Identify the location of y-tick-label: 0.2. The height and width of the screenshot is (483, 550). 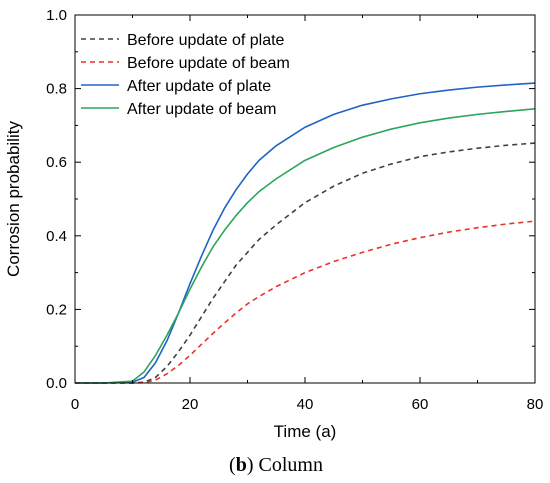
(56, 309).